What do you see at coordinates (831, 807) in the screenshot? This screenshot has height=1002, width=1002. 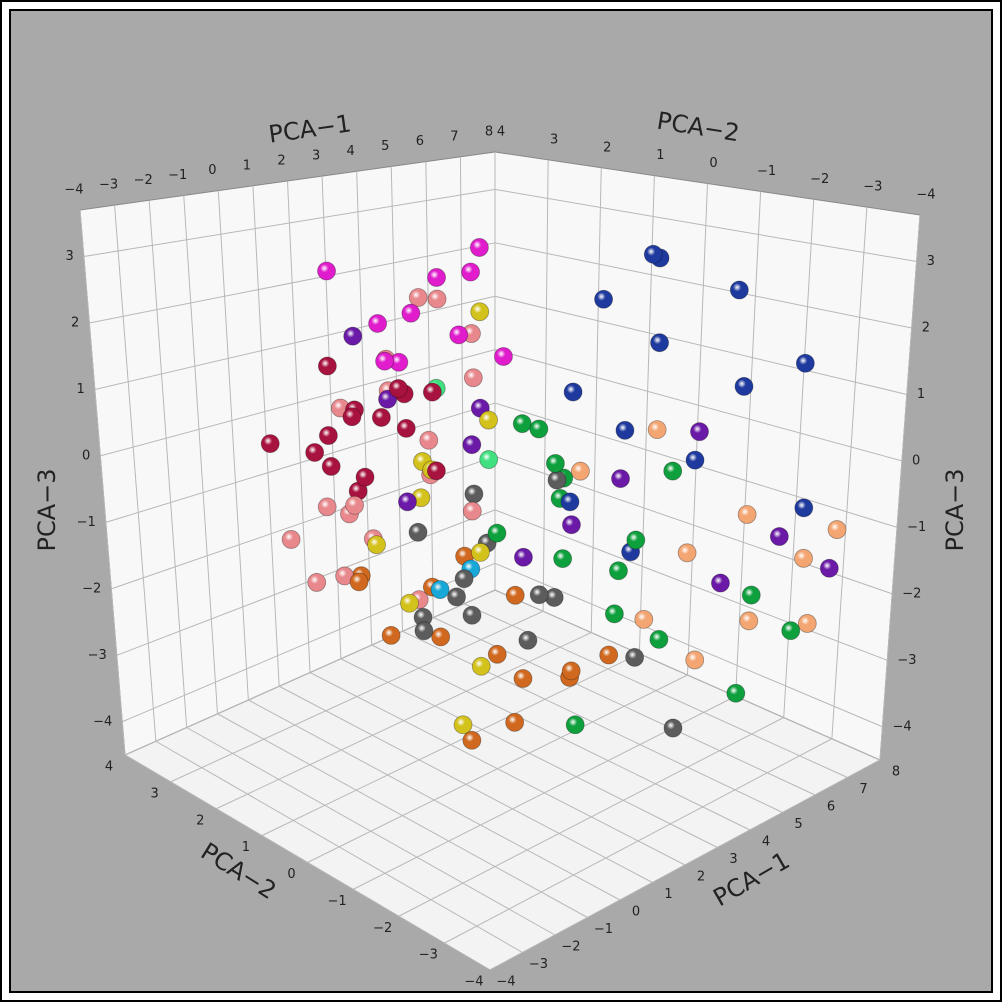 I see `tick-label: 6` at bounding box center [831, 807].